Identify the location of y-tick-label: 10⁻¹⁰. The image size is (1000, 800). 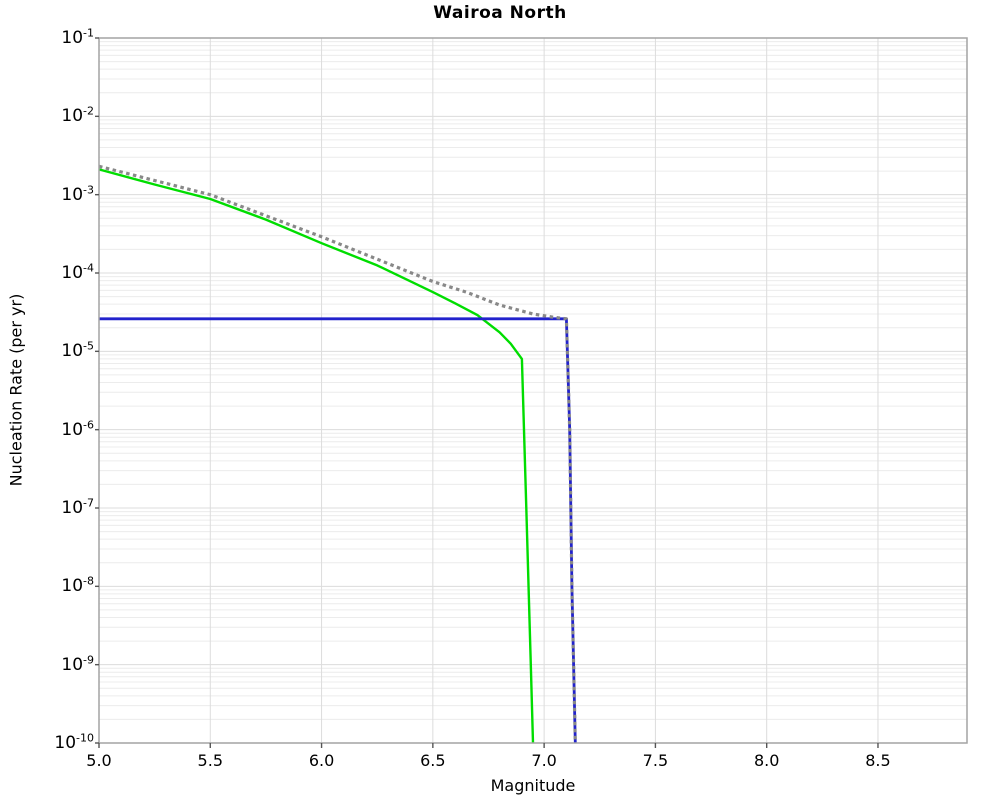
(74, 742).